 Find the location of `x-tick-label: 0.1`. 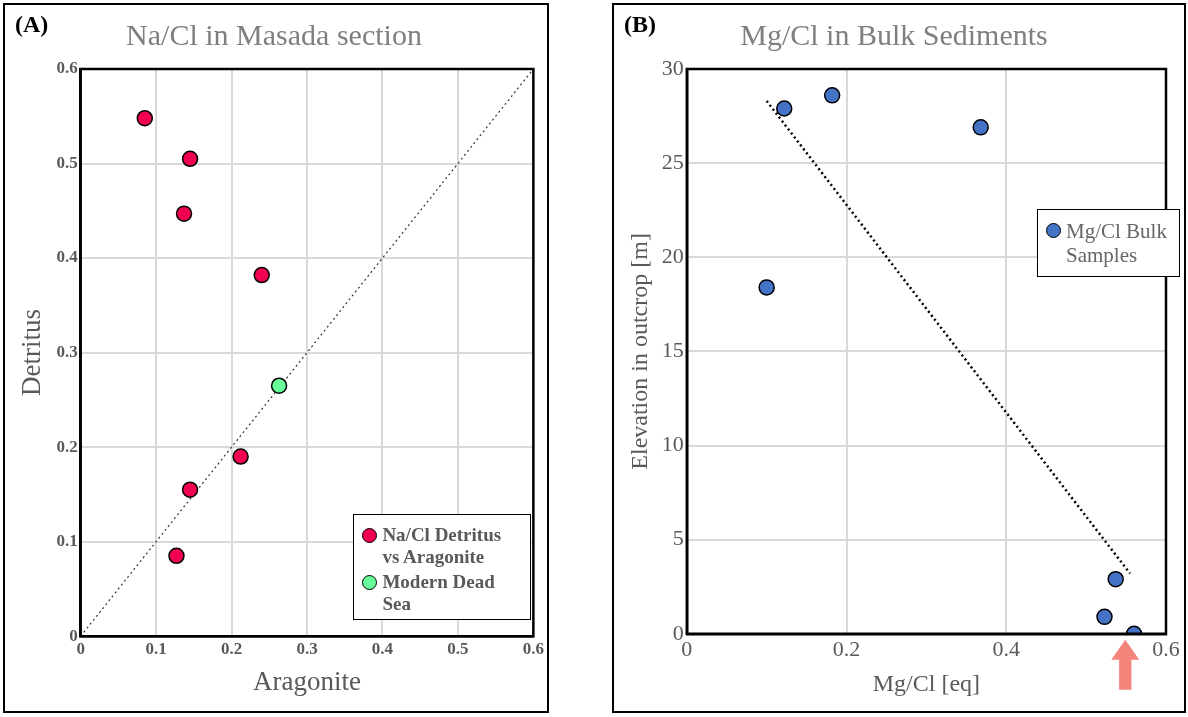

x-tick-label: 0.1 is located at coordinates (156, 648).